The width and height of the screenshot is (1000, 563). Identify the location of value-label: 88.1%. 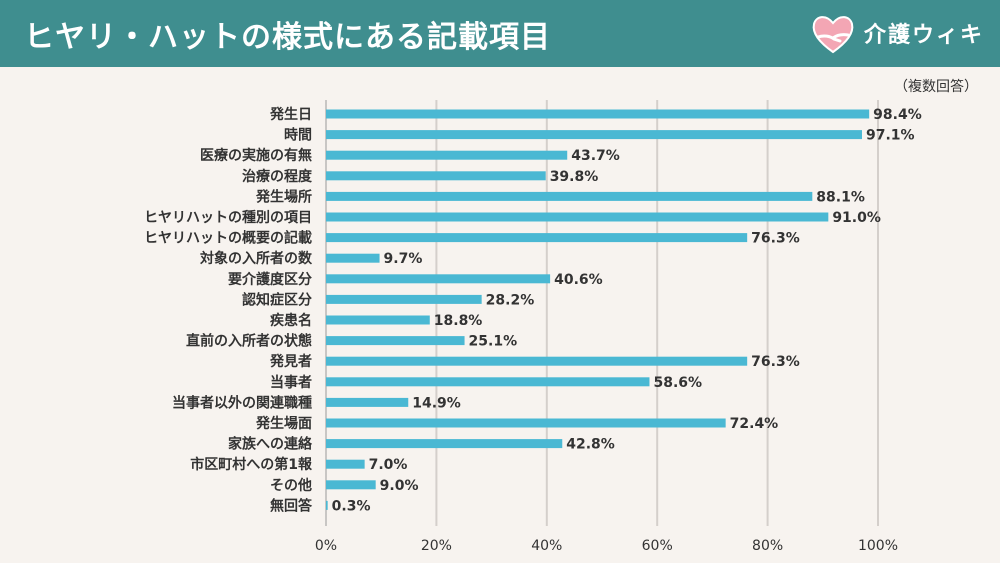
(840, 197).